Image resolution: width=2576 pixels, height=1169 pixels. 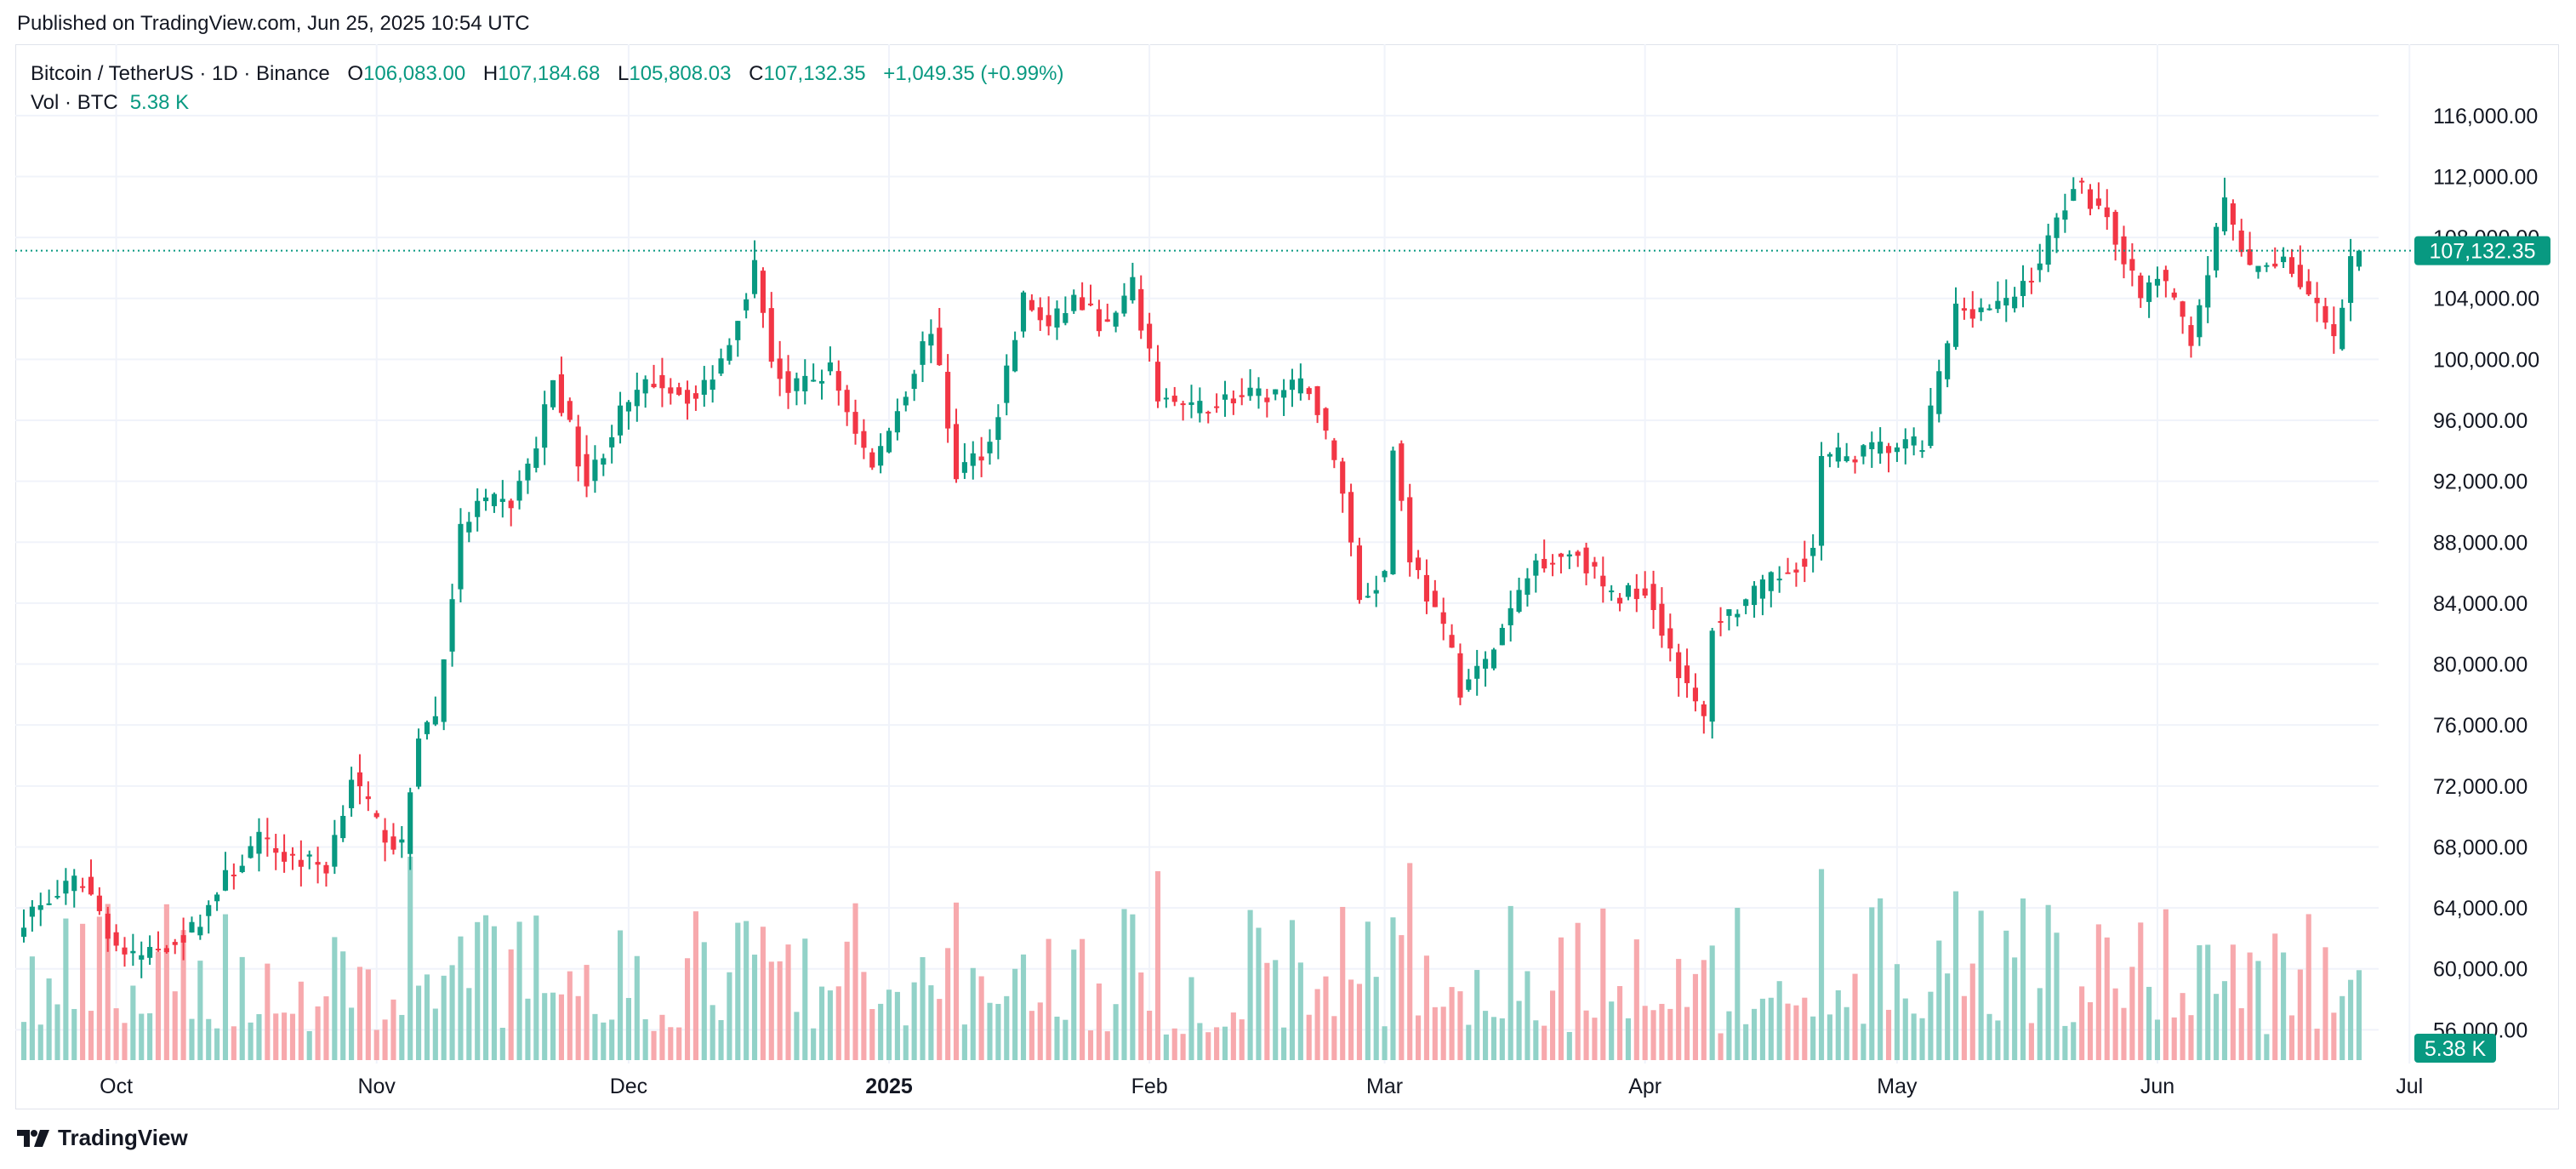 I want to click on volume-value: 5.38 K, so click(x=159, y=102).